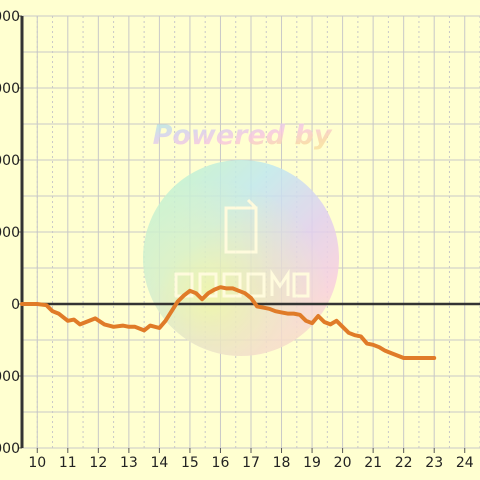  What do you see at coordinates (15, 305) in the screenshot?
I see `y-tick-label: 0` at bounding box center [15, 305].